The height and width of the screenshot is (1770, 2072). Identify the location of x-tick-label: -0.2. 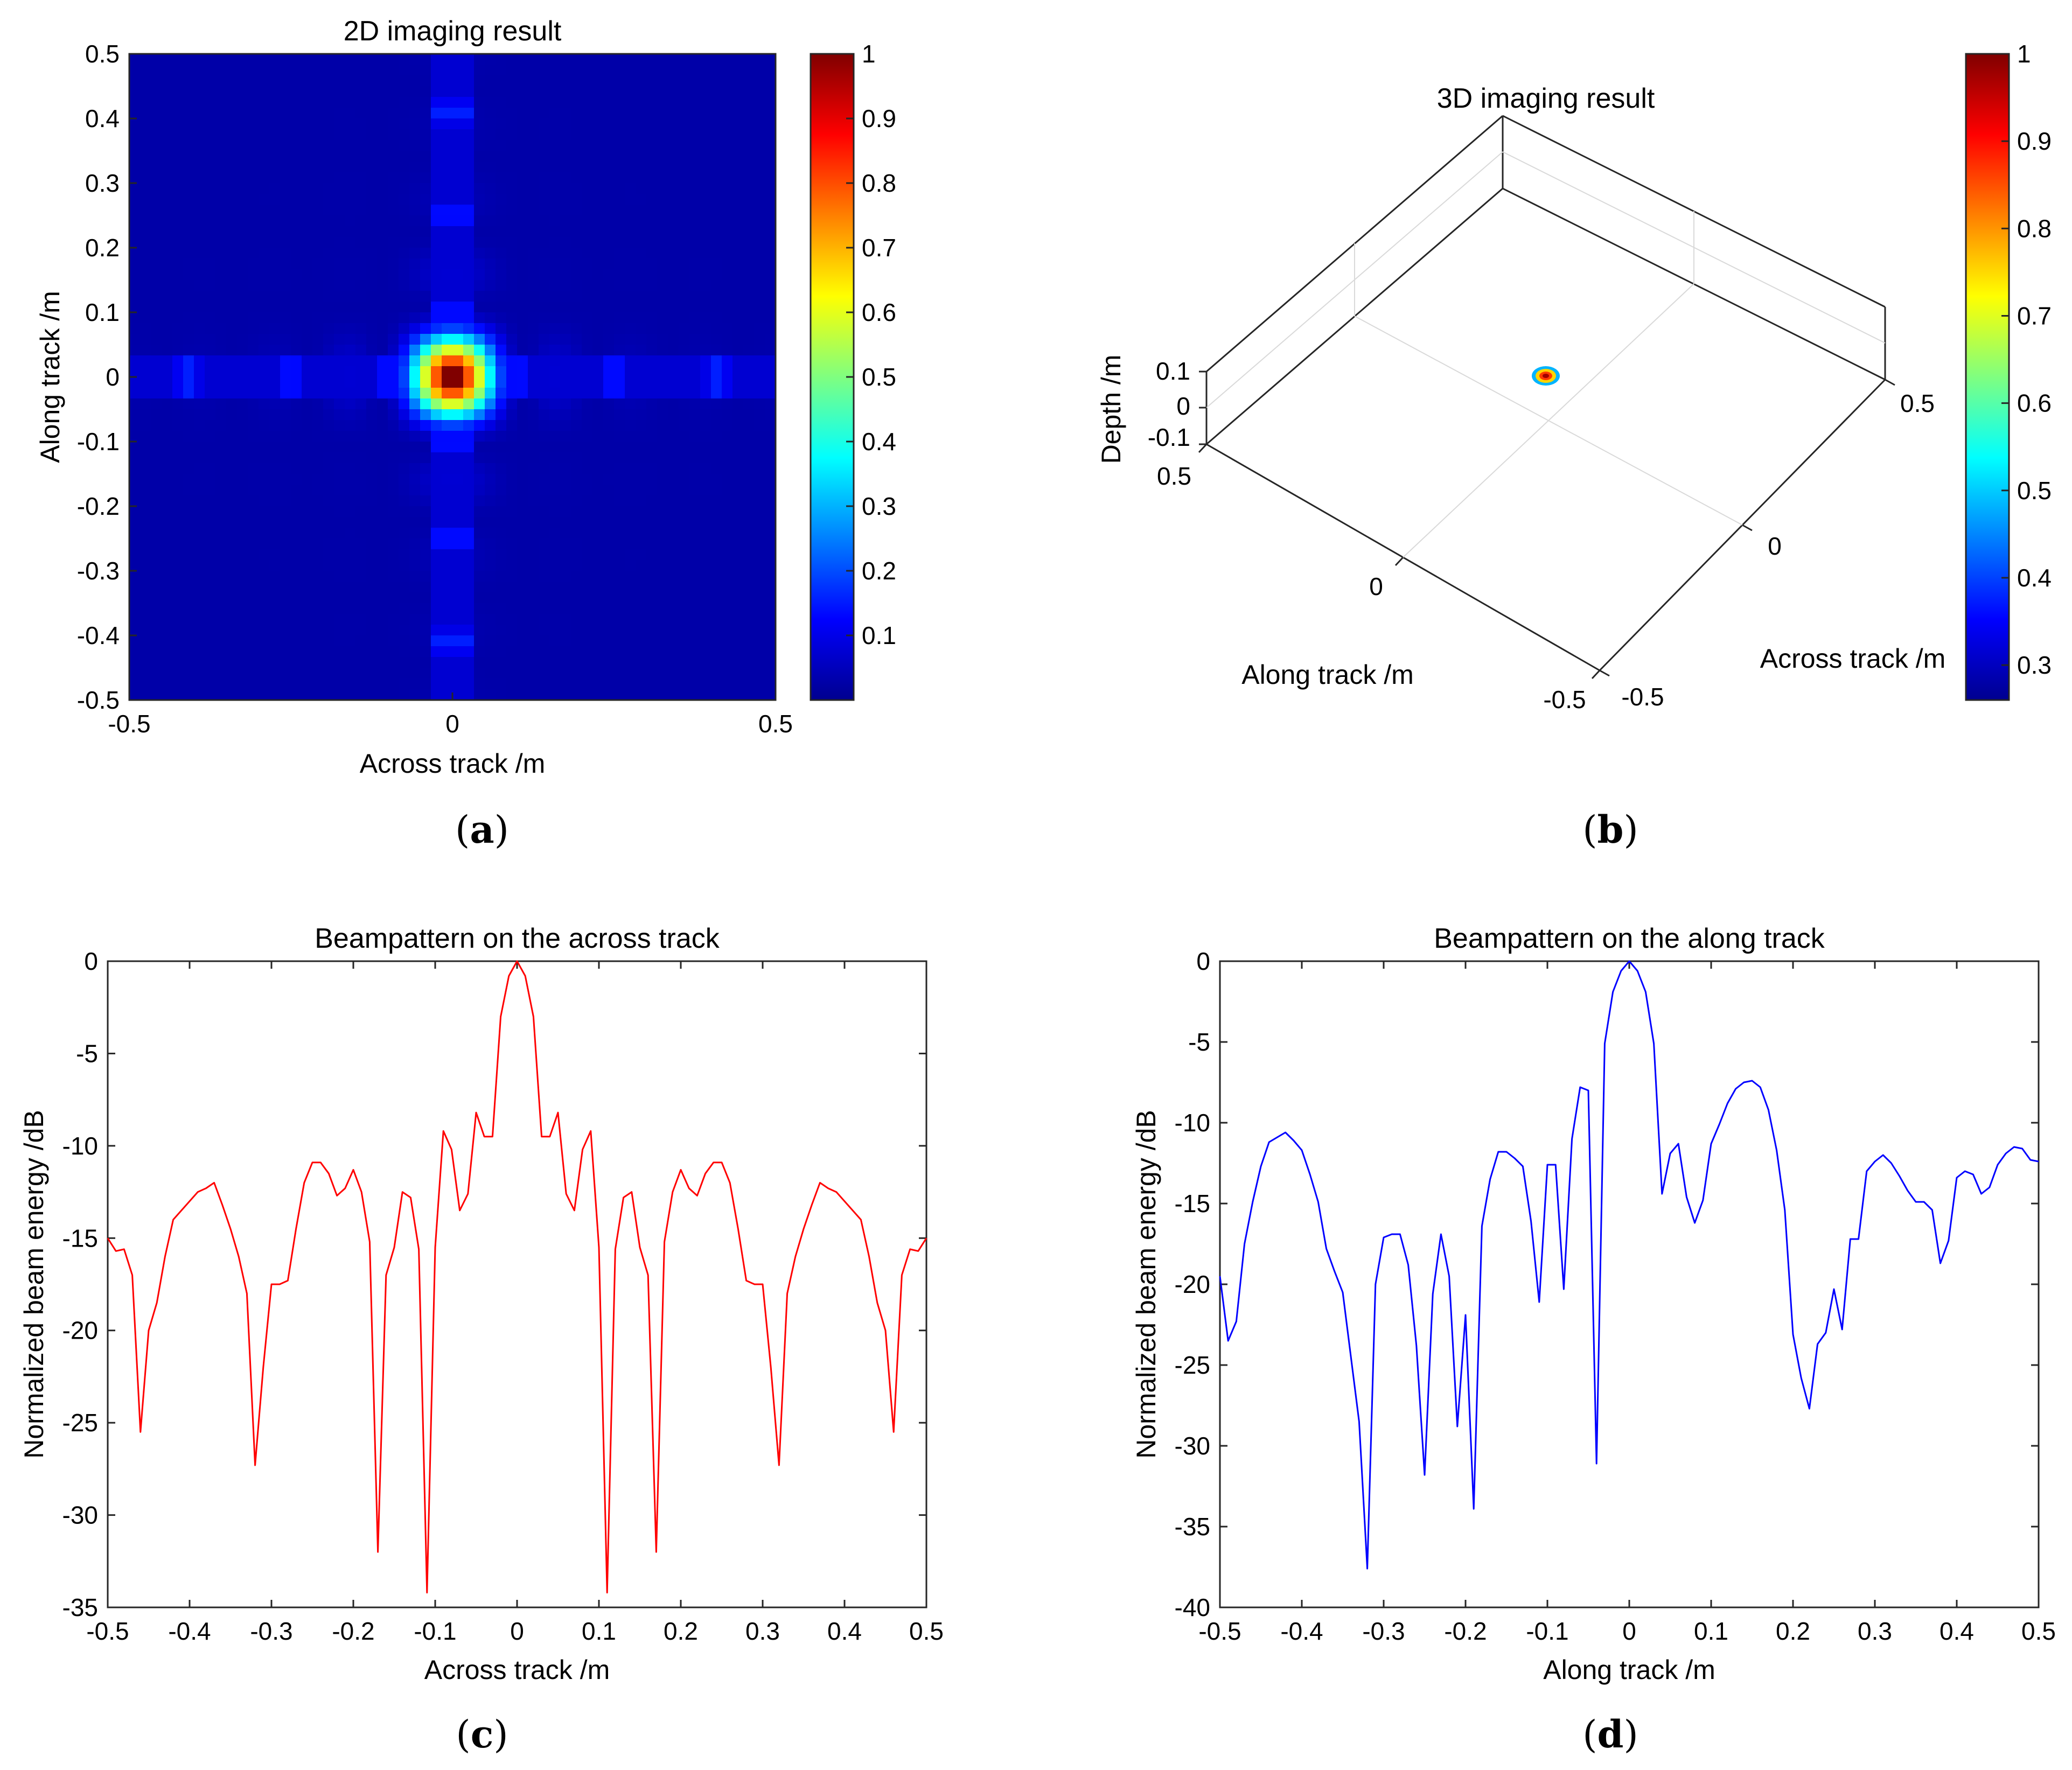
(353, 1631).